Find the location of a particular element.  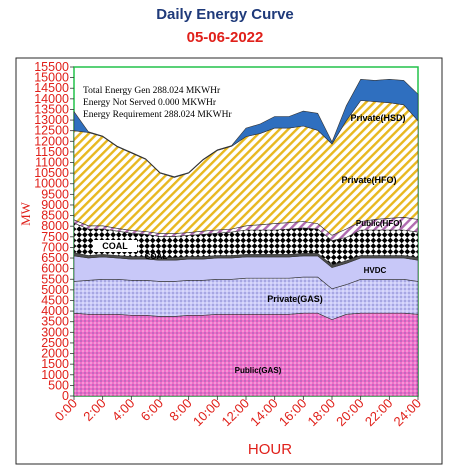

y-tick-label: 13500 is located at coordinates (51, 109).